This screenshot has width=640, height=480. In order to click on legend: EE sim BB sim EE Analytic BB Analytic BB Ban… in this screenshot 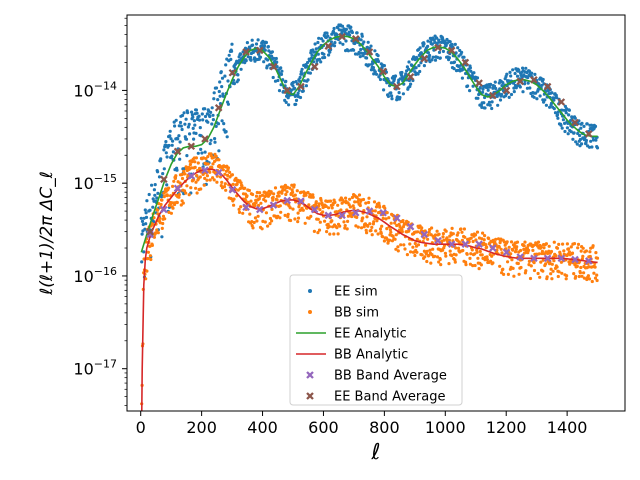, I will do `click(376, 340)`.